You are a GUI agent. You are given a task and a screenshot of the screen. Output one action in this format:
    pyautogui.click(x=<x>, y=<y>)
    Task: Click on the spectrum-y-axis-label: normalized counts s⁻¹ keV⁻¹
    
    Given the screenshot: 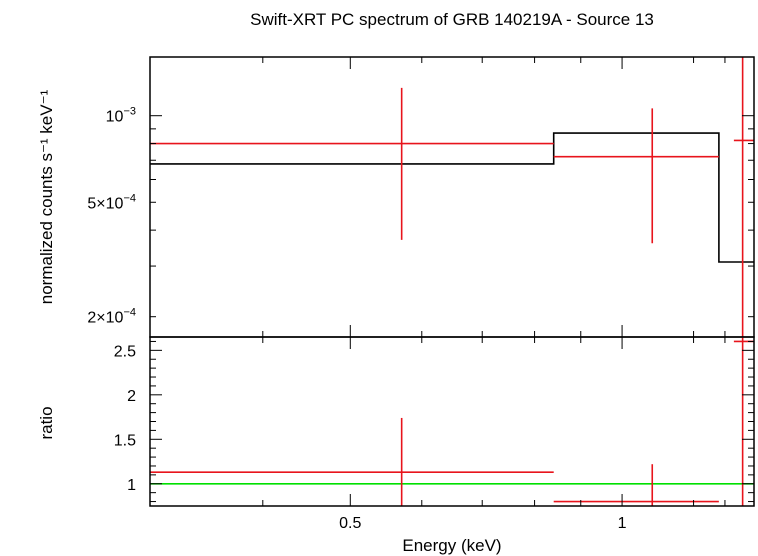 What is the action you would take?
    pyautogui.click(x=46, y=196)
    